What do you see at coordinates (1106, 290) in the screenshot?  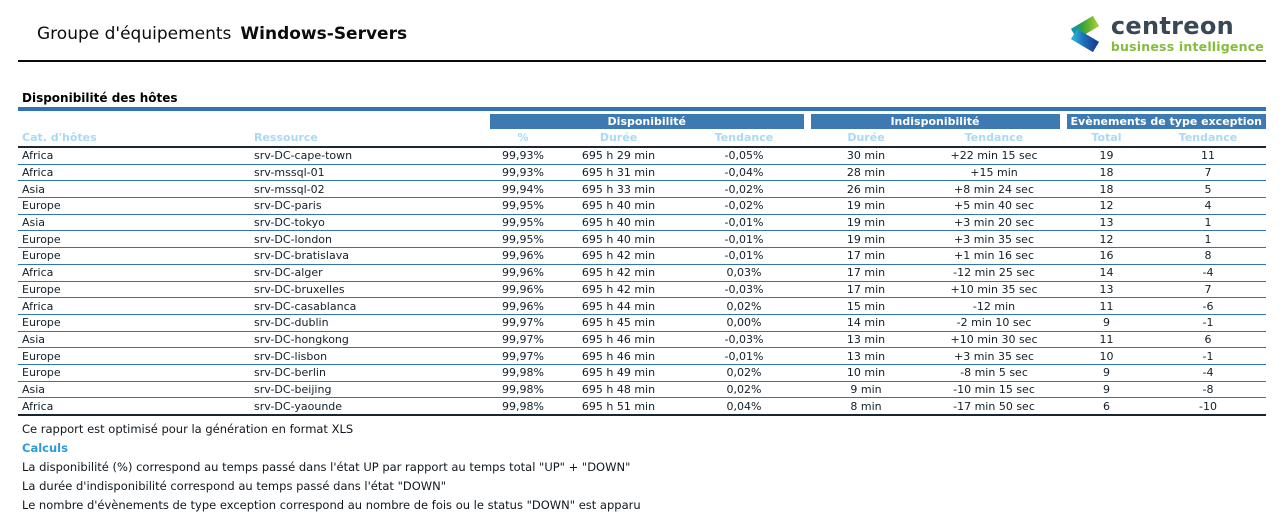 I see `cell-exception-total: 13` at bounding box center [1106, 290].